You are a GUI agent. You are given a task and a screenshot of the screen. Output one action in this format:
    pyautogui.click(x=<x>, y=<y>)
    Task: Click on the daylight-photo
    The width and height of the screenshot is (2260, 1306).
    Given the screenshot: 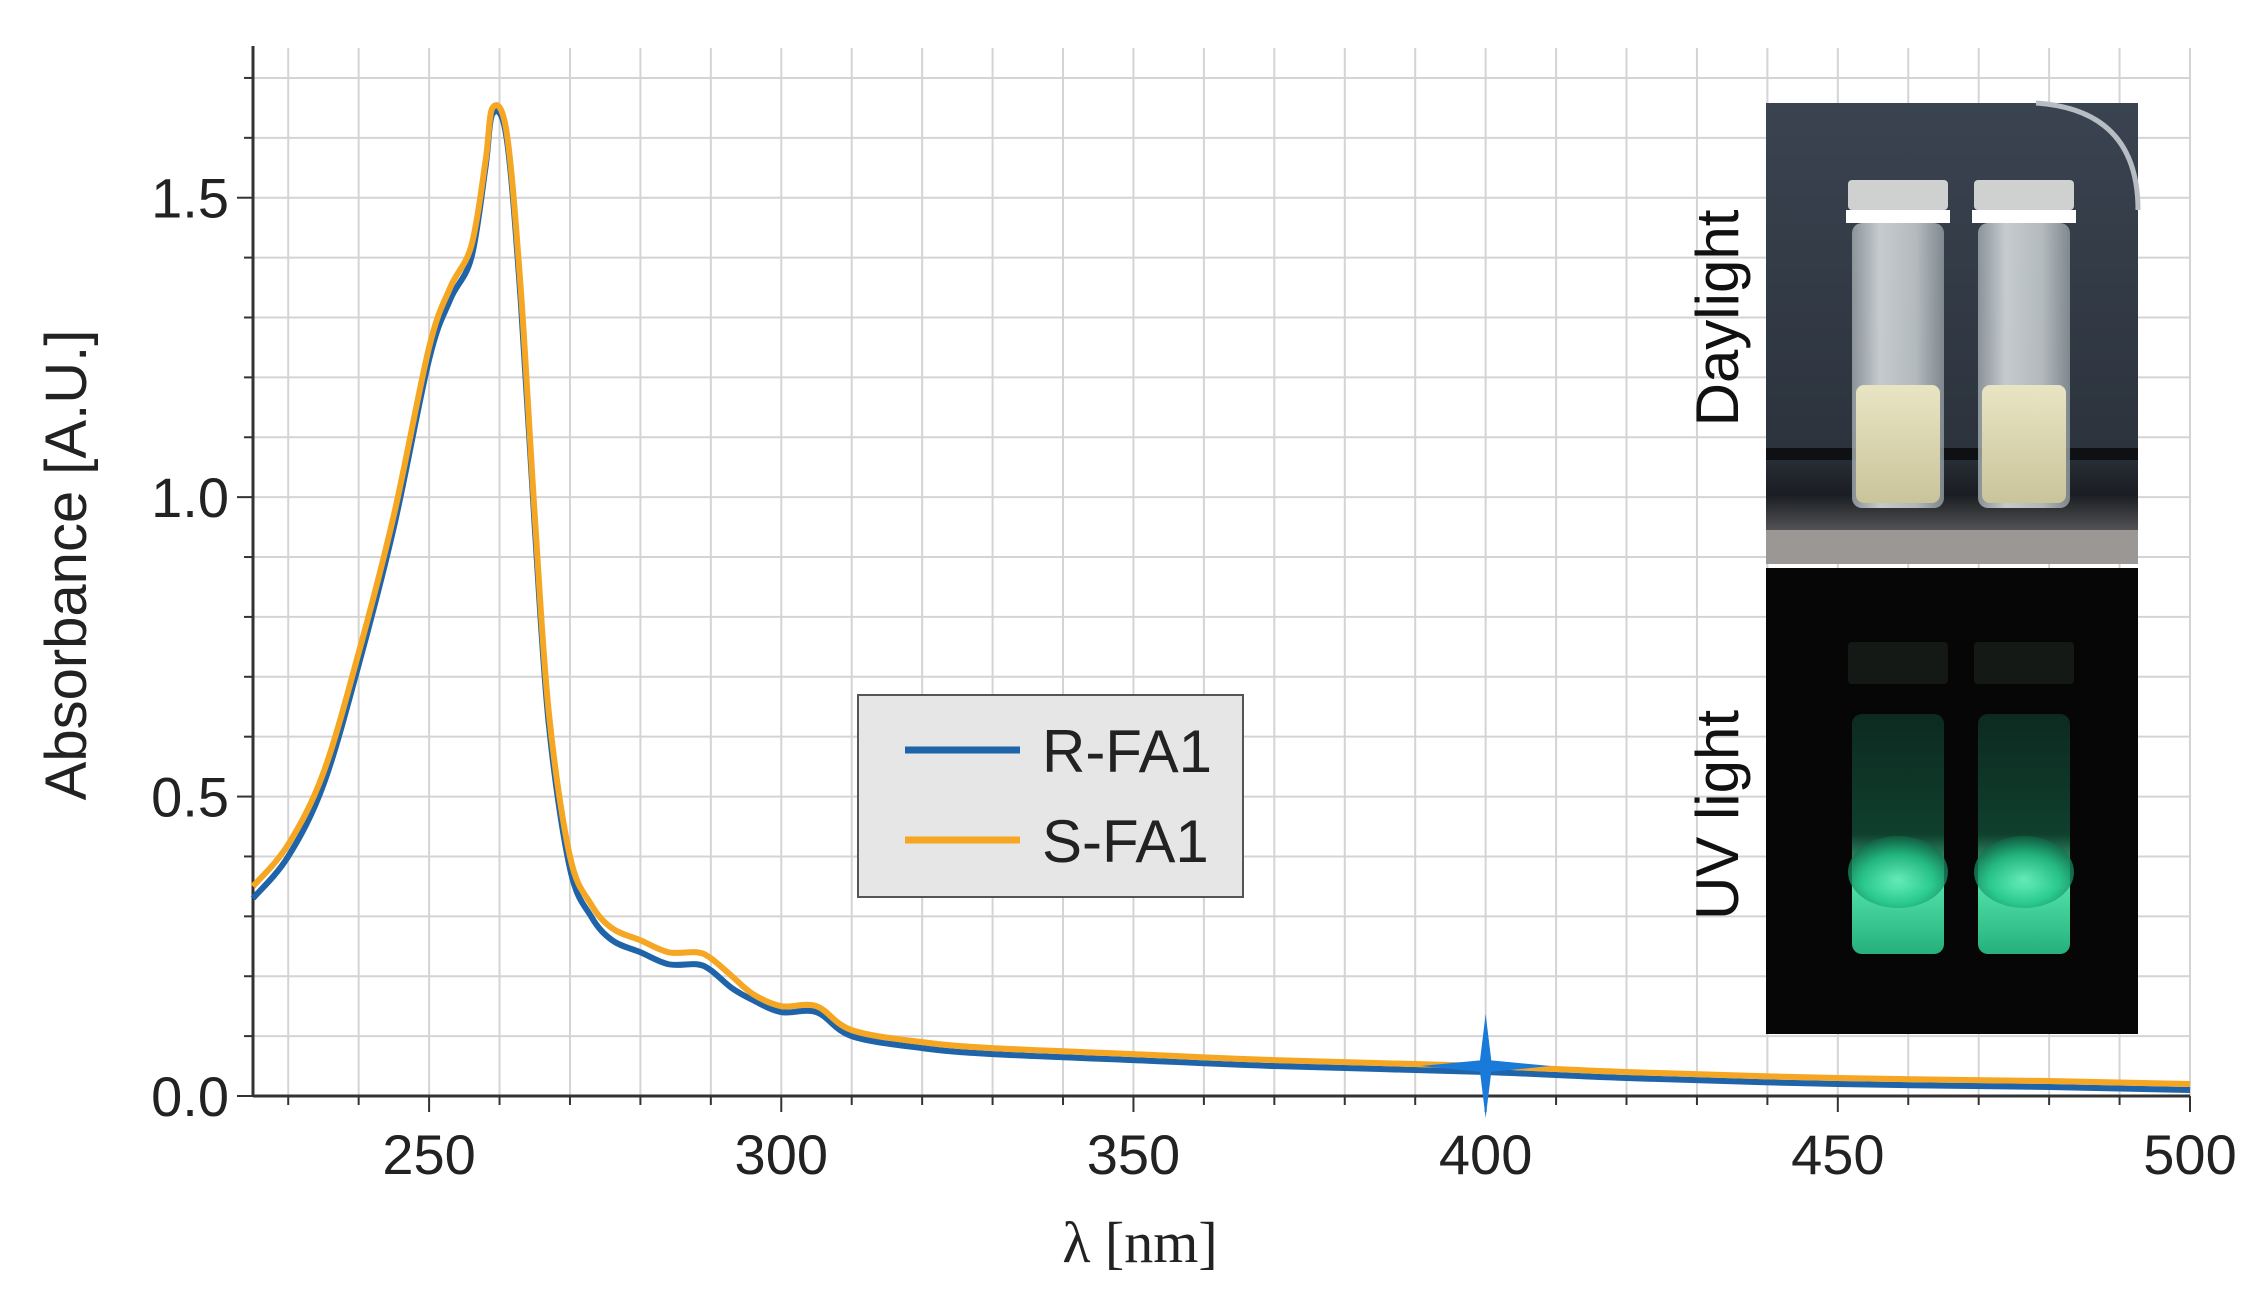 What is the action you would take?
    pyautogui.click(x=1952, y=333)
    